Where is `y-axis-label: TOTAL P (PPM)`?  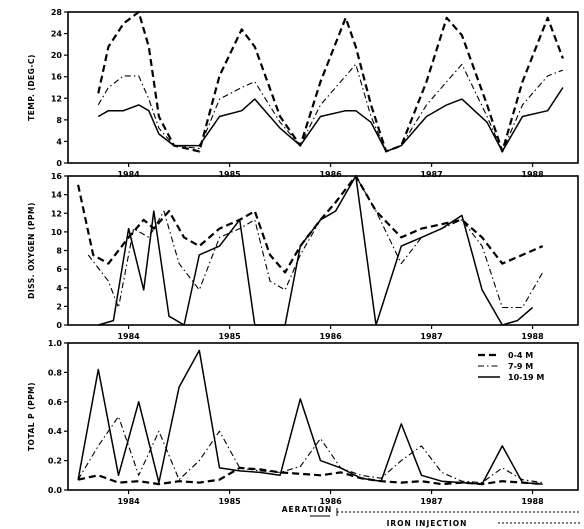 y-axis-label: TOTAL P (PPM) is located at coordinates (31, 416).